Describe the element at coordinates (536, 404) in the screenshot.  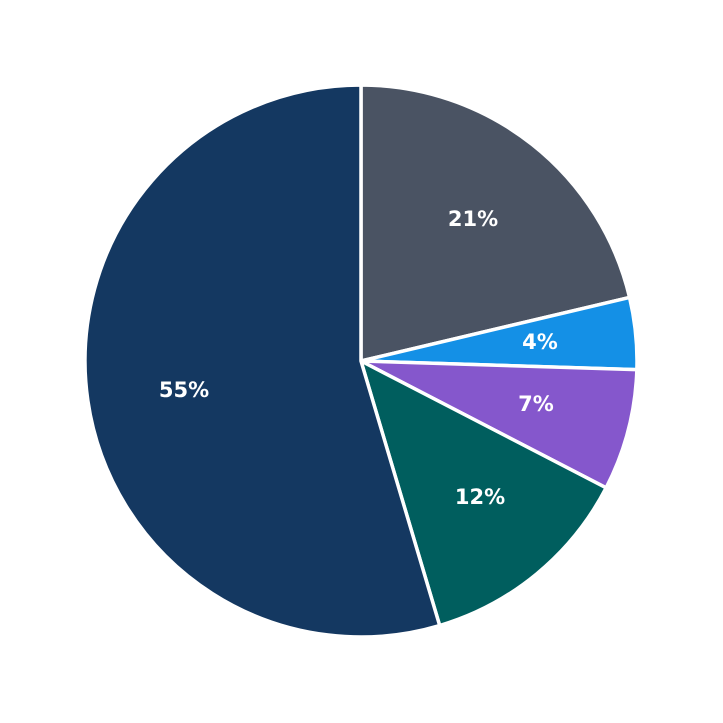
I see `slice-label-2: 7%` at that location.